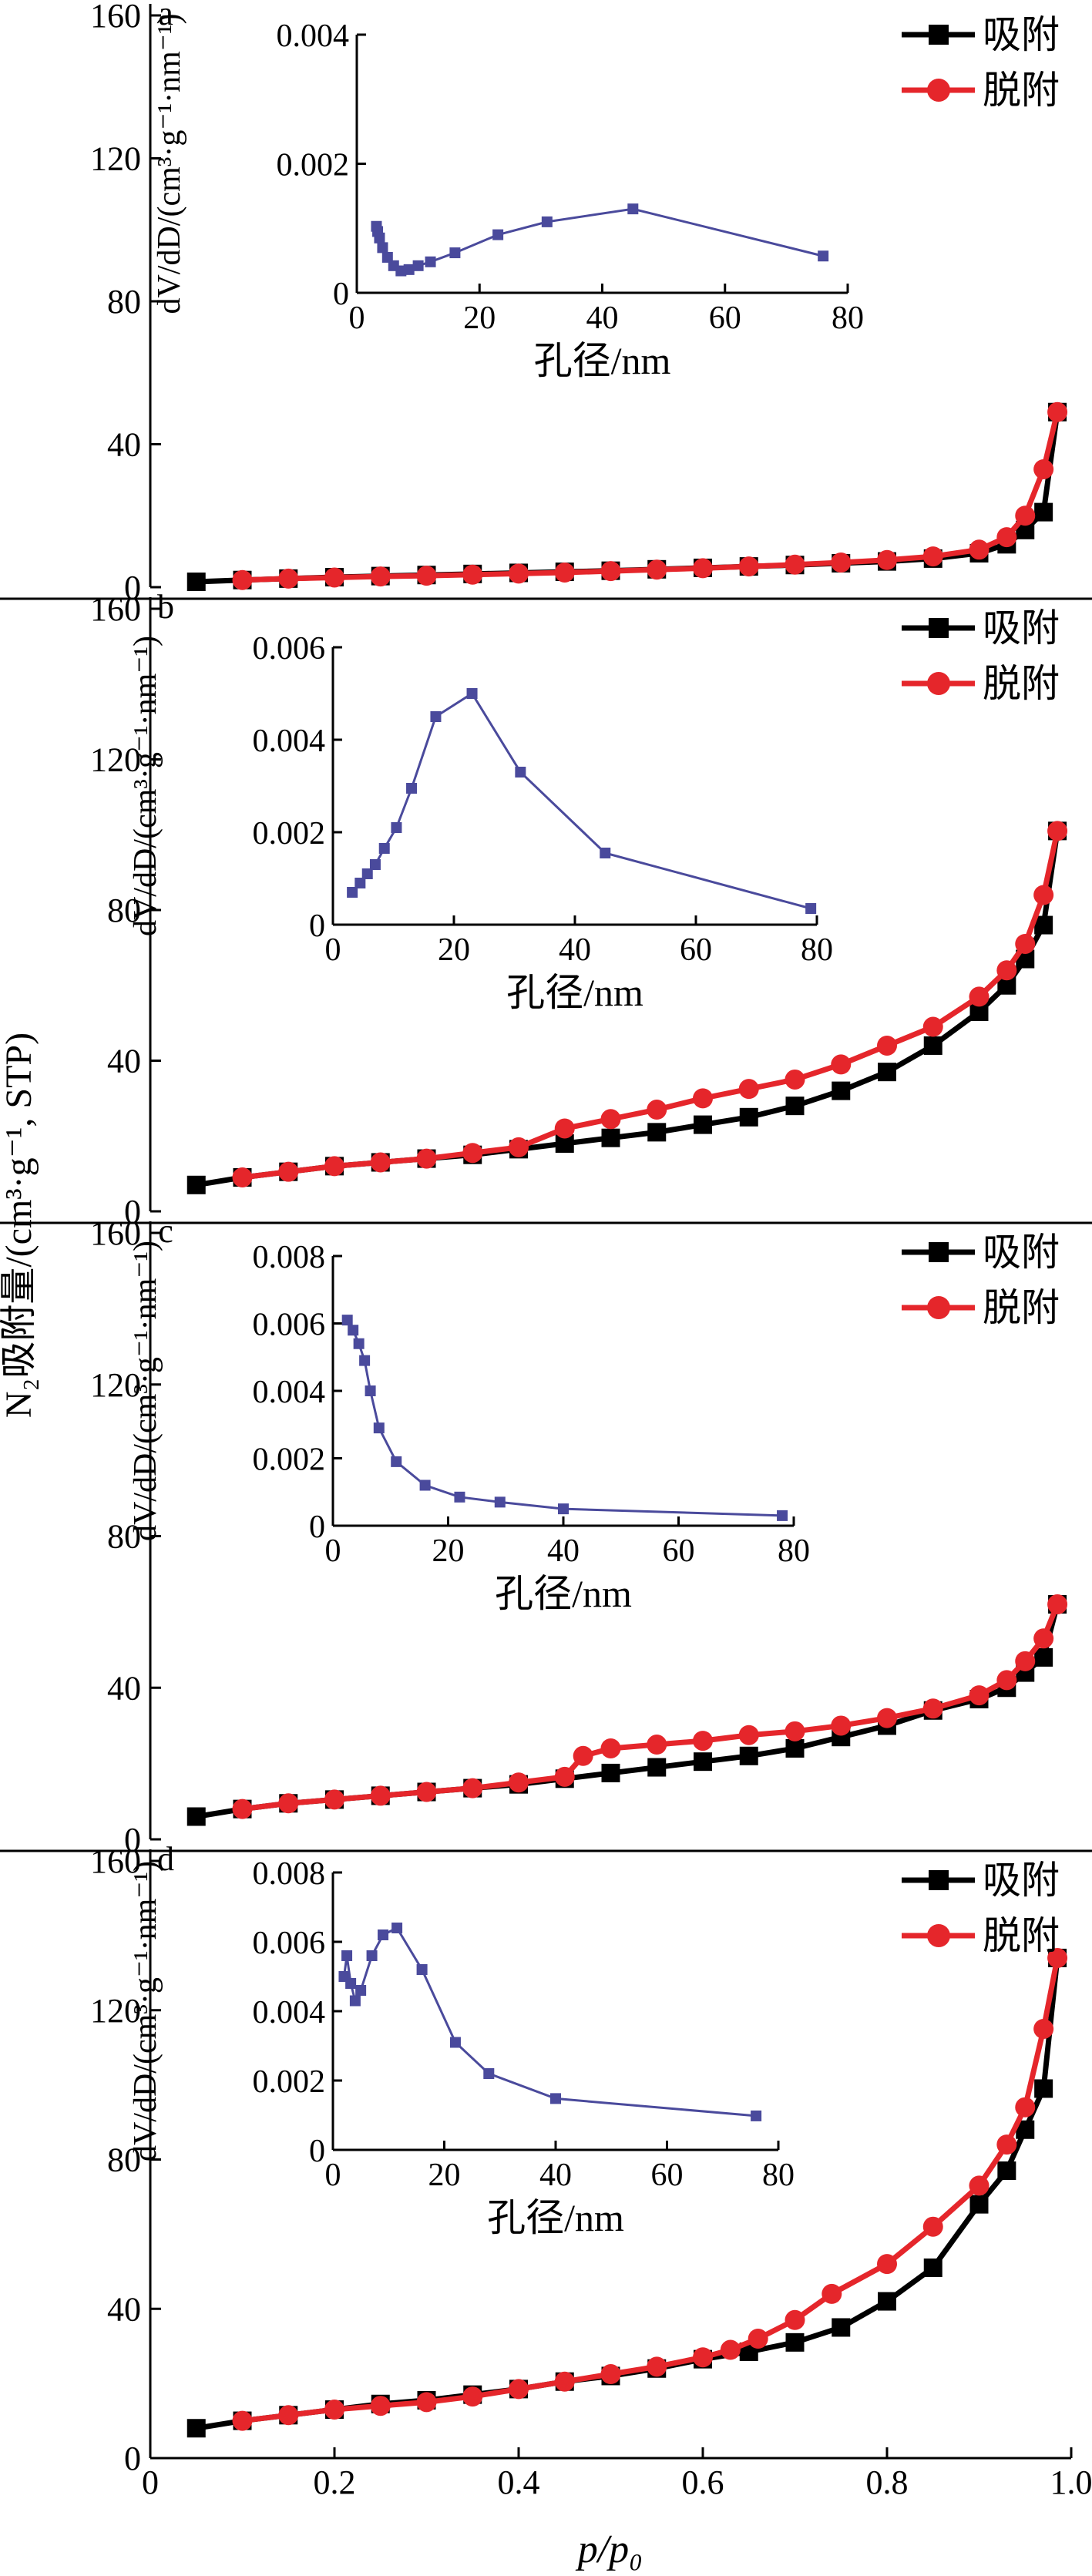 The image size is (1092, 2576). I want to click on inset-x-tick-label: 20, so click(445, 2175).